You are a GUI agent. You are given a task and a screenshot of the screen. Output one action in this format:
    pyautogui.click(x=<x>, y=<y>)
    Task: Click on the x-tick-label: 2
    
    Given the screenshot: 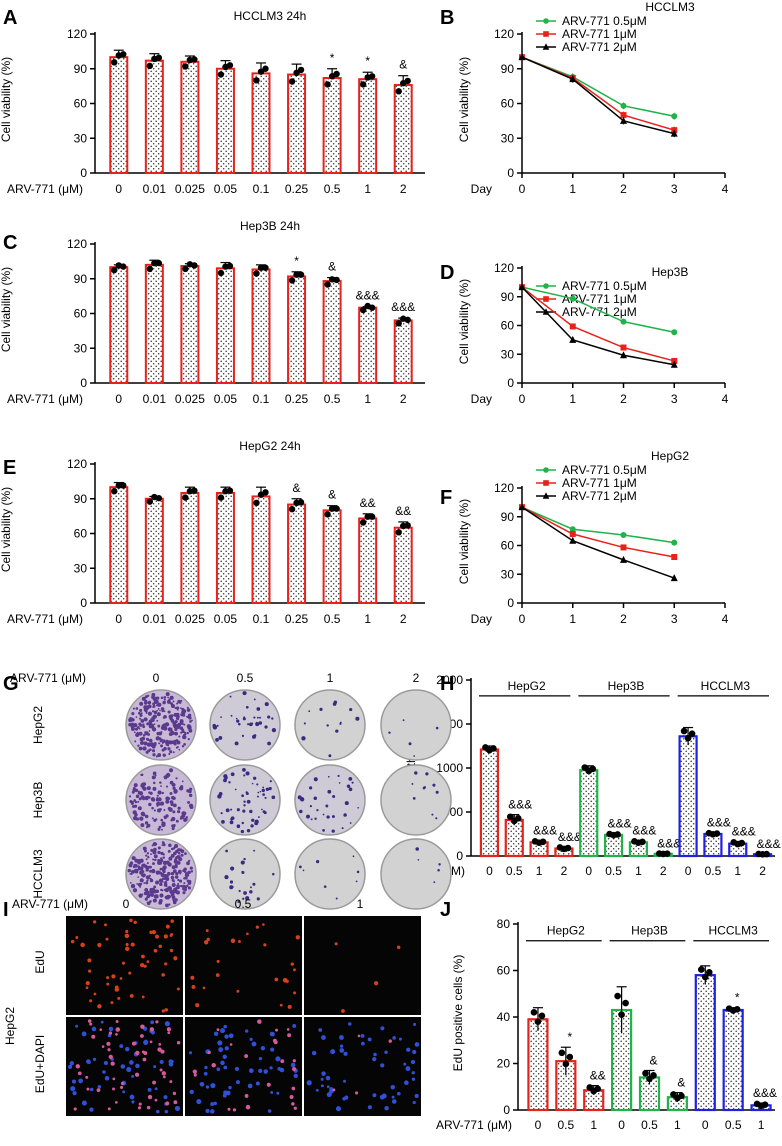 What is the action you would take?
    pyautogui.click(x=564, y=871)
    